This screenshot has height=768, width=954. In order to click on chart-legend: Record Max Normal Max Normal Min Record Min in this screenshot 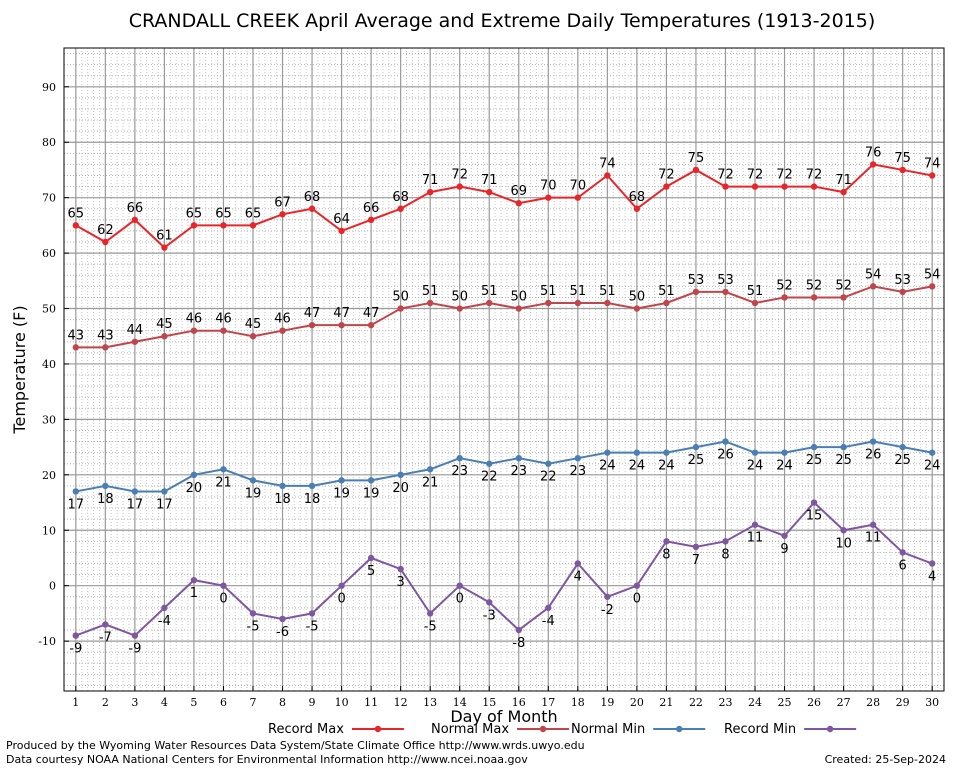, I will do `click(562, 729)`.